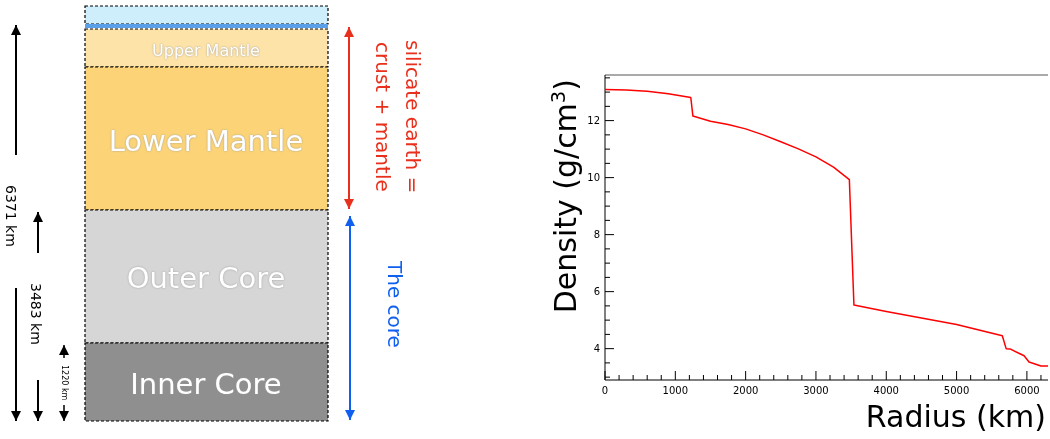  What do you see at coordinates (383, 117) in the screenshot?
I see `text: crust + mantle` at bounding box center [383, 117].